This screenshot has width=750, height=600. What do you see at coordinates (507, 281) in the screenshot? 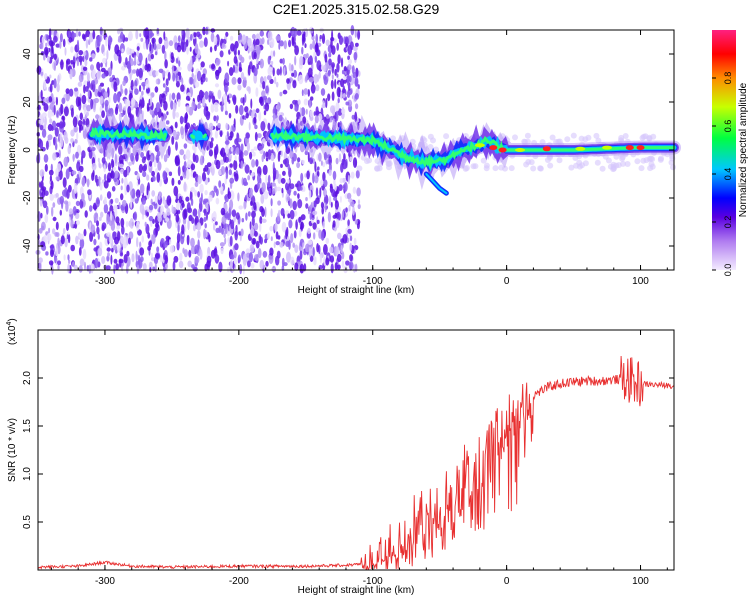
I see `x-tick-label: 0` at bounding box center [507, 281].